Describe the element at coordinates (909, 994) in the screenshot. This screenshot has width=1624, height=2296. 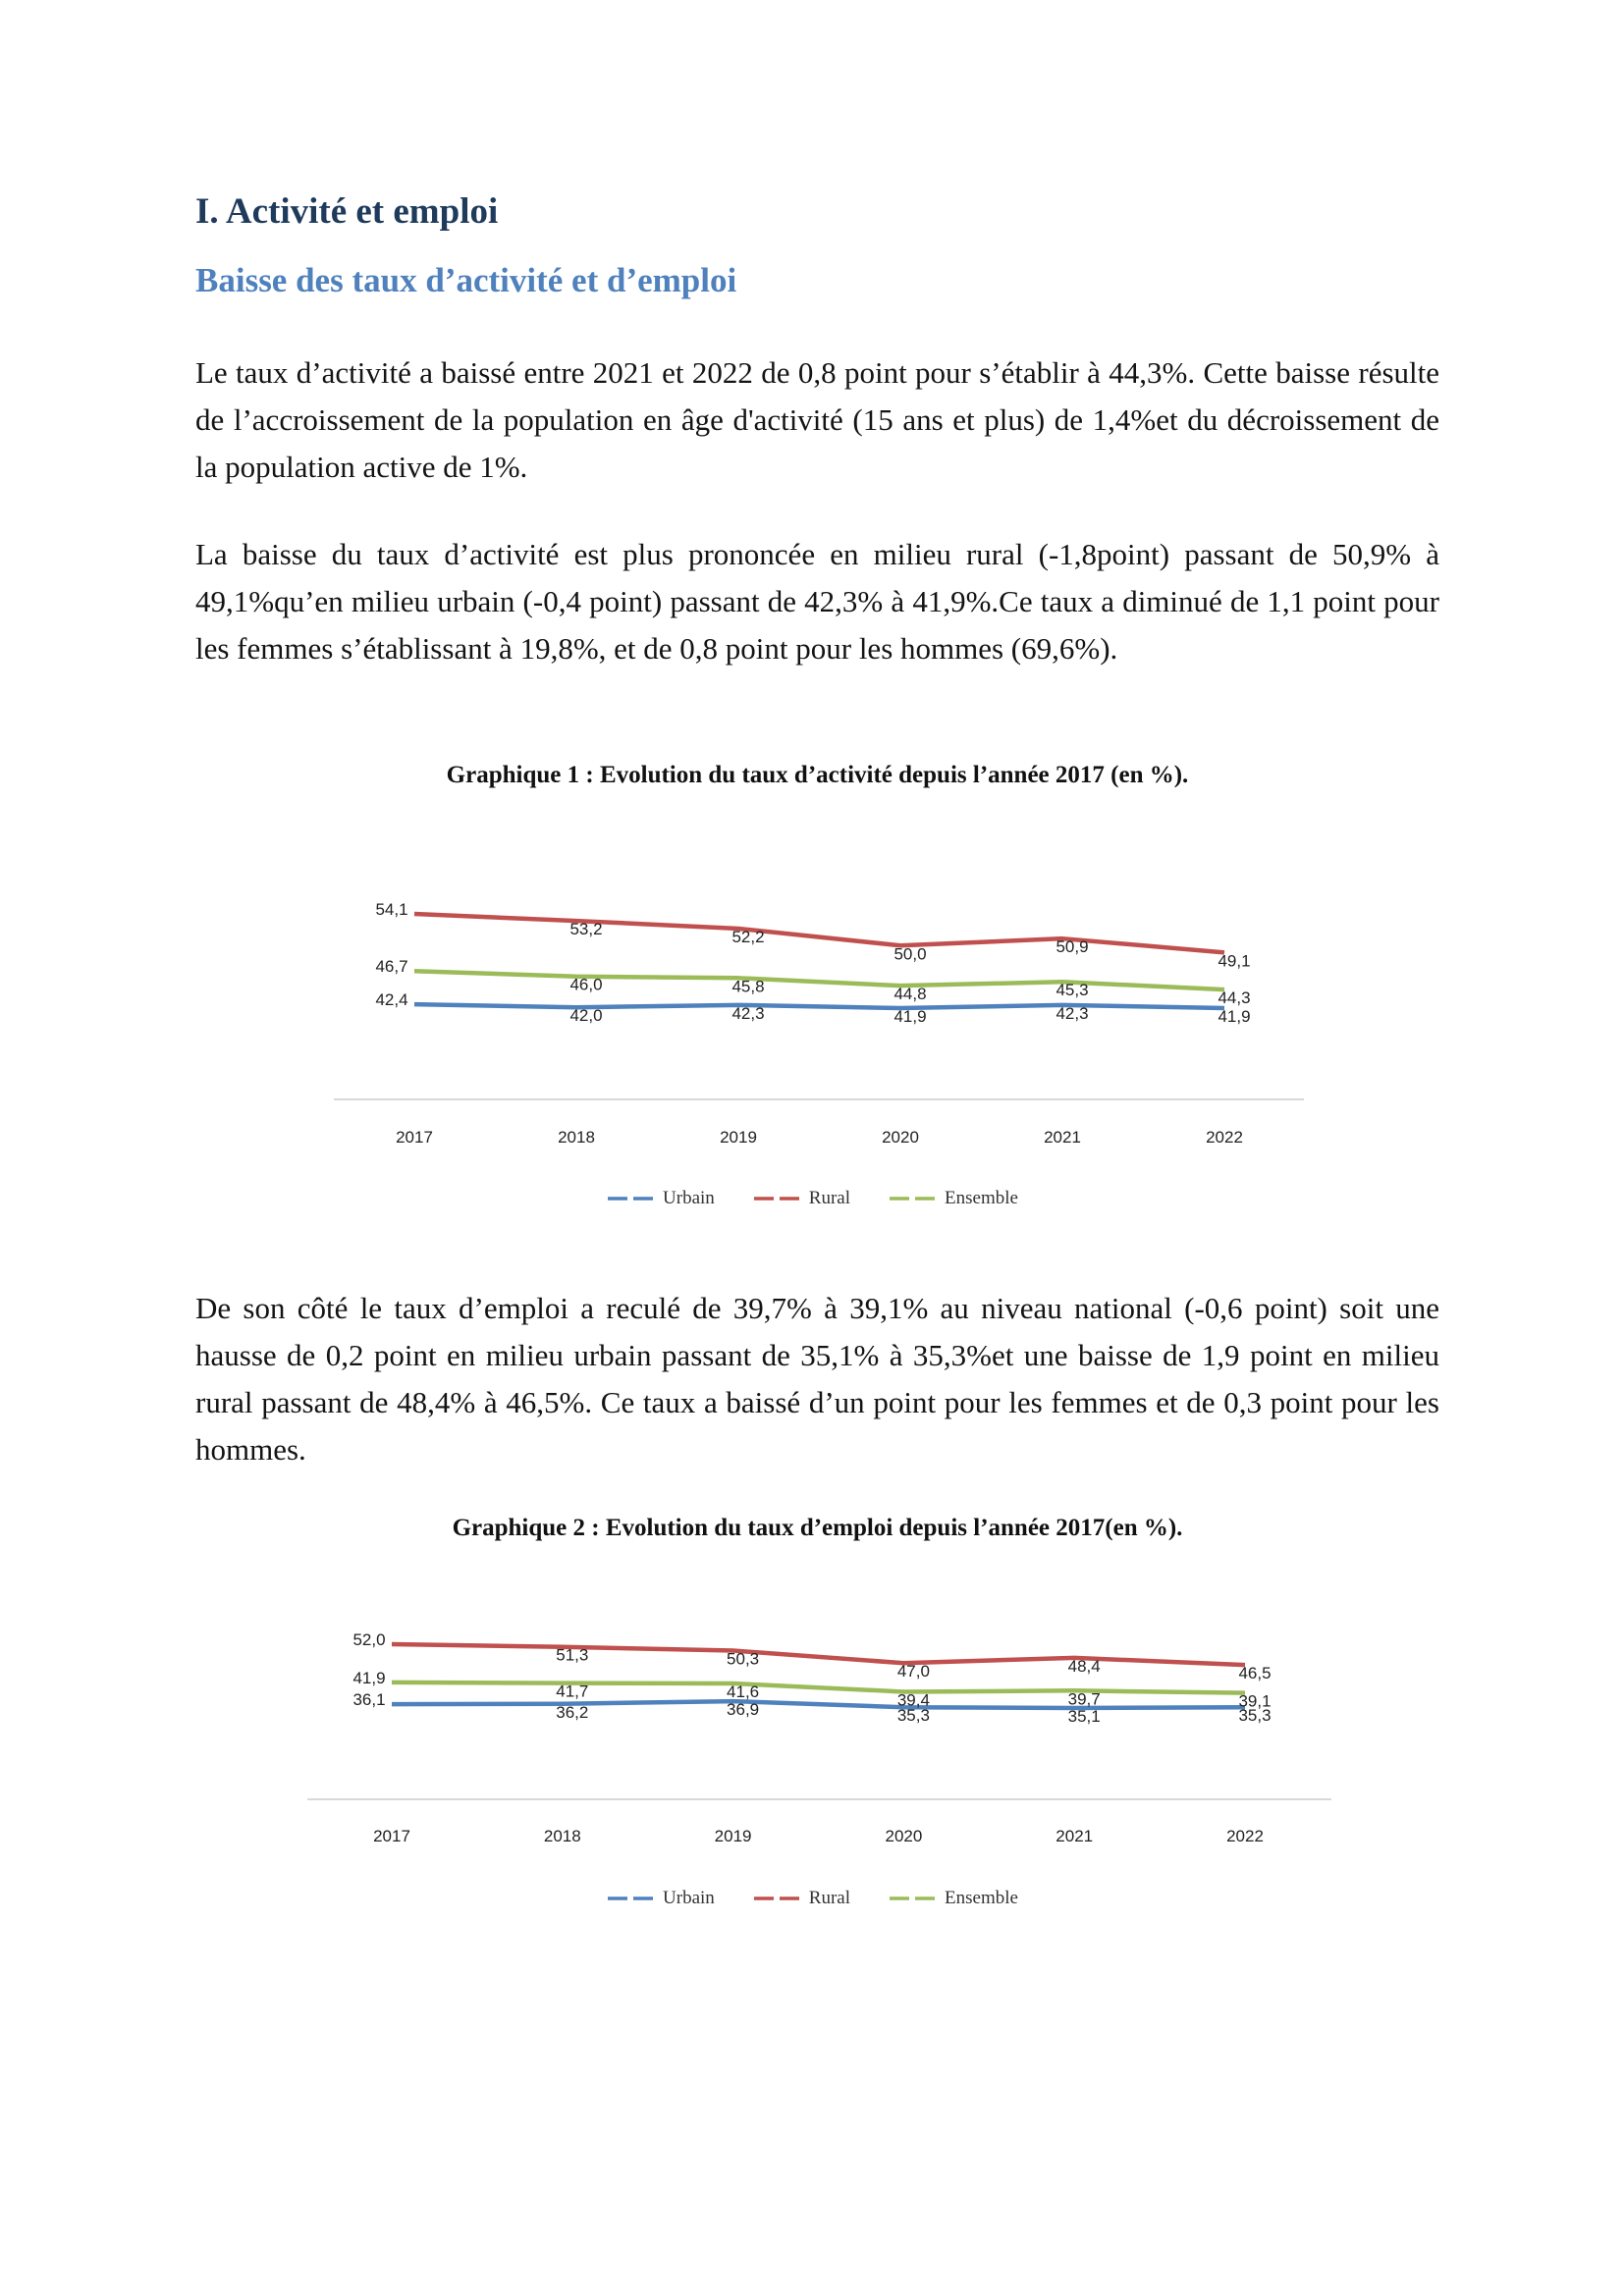
I see `data-label: 44,8` at that location.